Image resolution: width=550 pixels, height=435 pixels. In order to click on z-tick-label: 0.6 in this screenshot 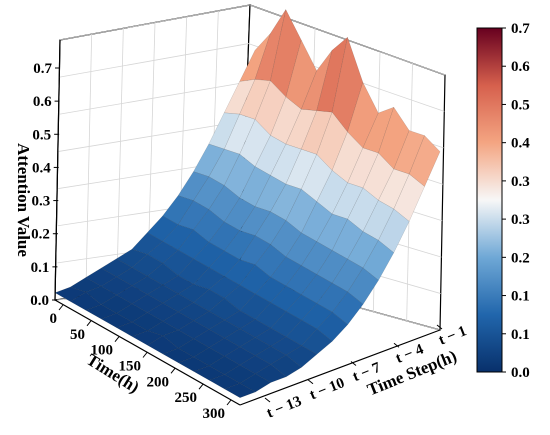, I will do `click(42, 102)`.